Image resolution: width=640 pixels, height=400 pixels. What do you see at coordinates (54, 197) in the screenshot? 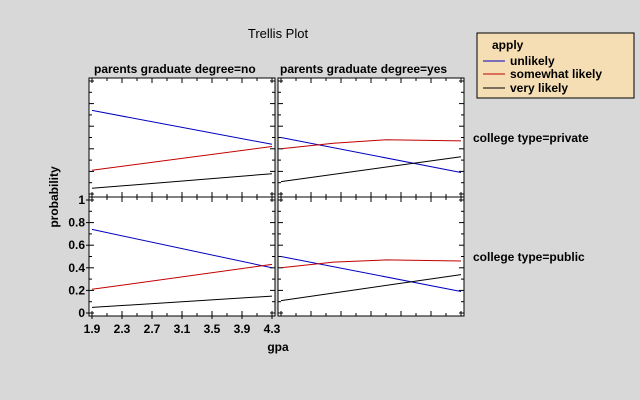
I see `y-axis-label: probability` at bounding box center [54, 197].